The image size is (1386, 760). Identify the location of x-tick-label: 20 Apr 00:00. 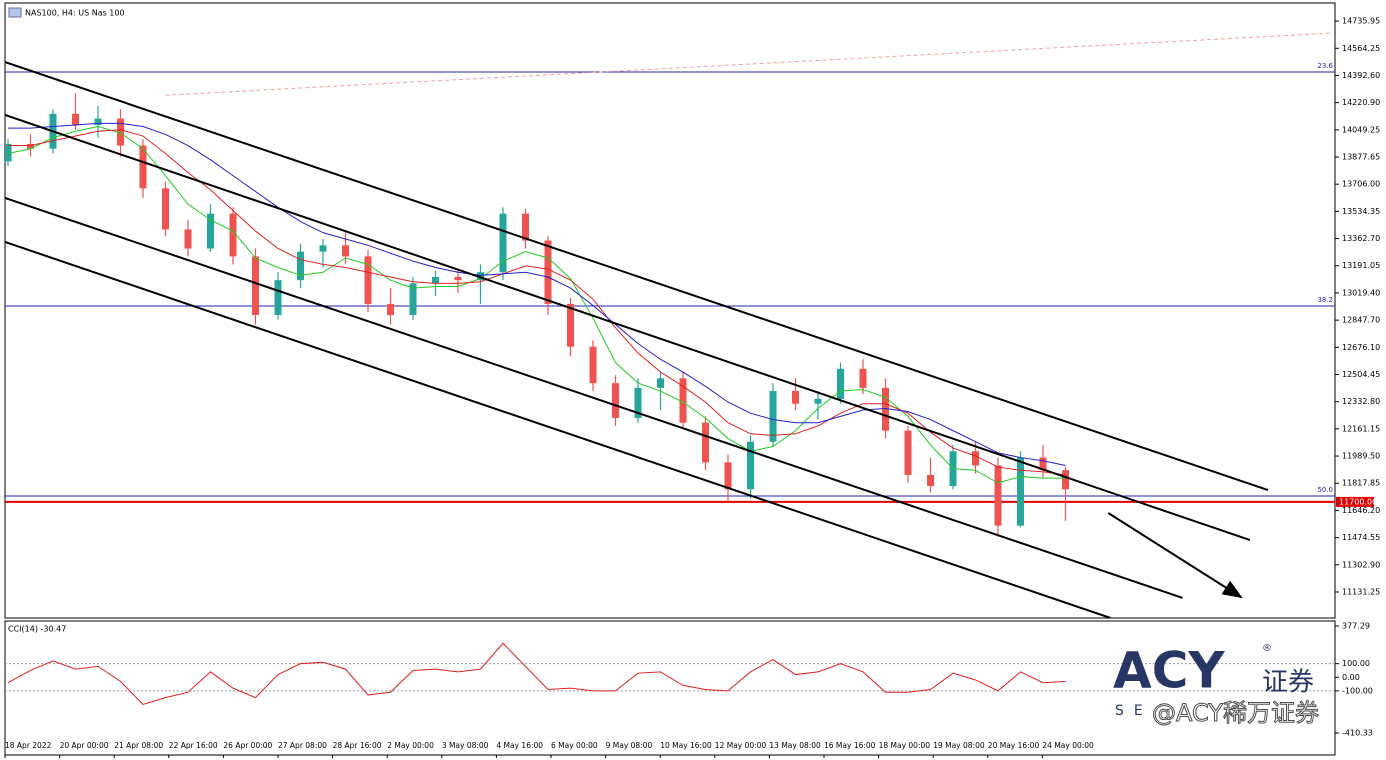
(84, 745).